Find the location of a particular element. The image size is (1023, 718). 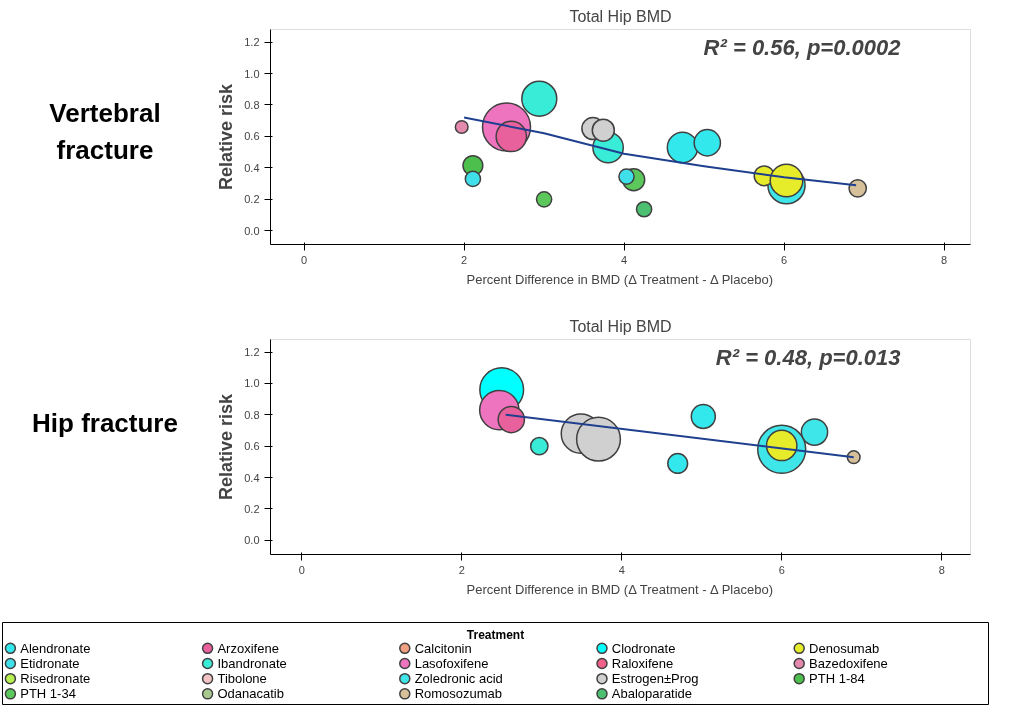

legend-label: Zoledronic acid is located at coordinates (458, 679).